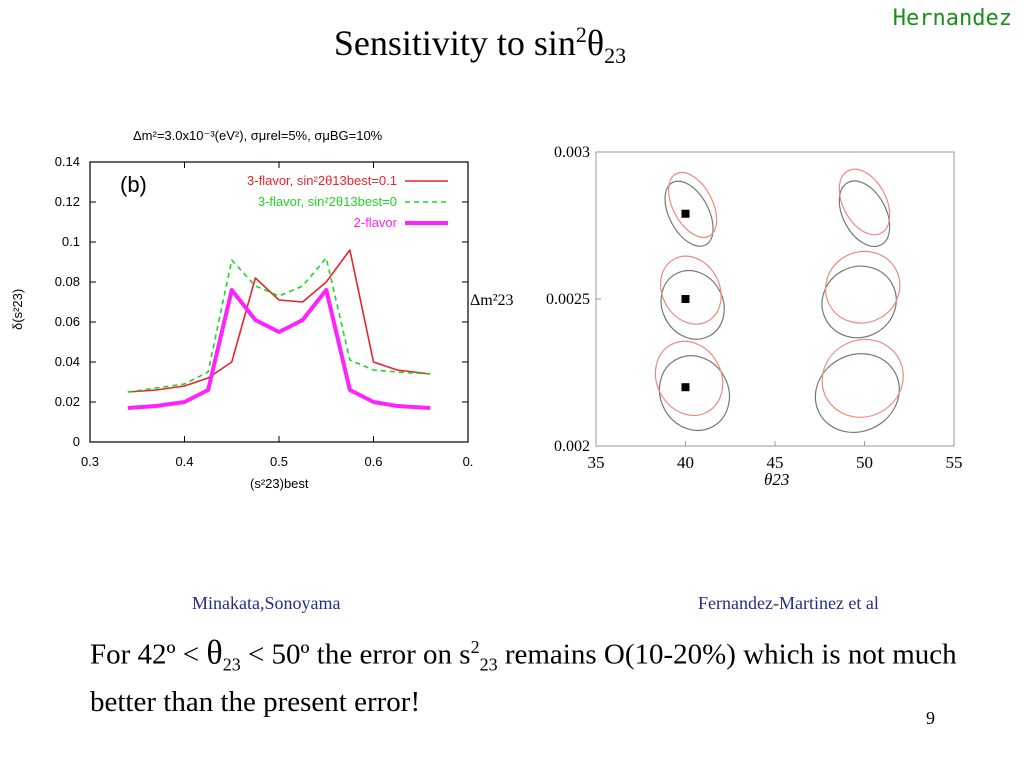  I want to click on body-theta: θ, so click(214, 653).